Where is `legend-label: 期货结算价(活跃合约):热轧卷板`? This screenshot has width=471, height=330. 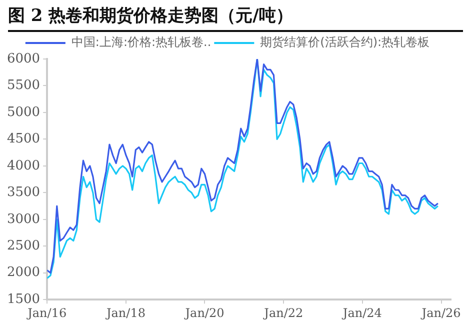
legend-label: 期货结算价(活跃合约):热轧卷板 is located at coordinates (345, 42).